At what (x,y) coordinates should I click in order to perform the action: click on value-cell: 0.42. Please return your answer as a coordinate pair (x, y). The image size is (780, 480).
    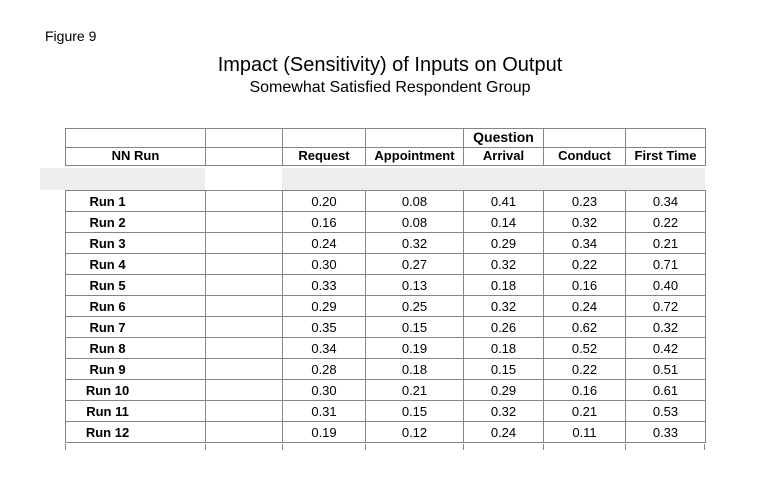
    Looking at the image, I should click on (665, 348).